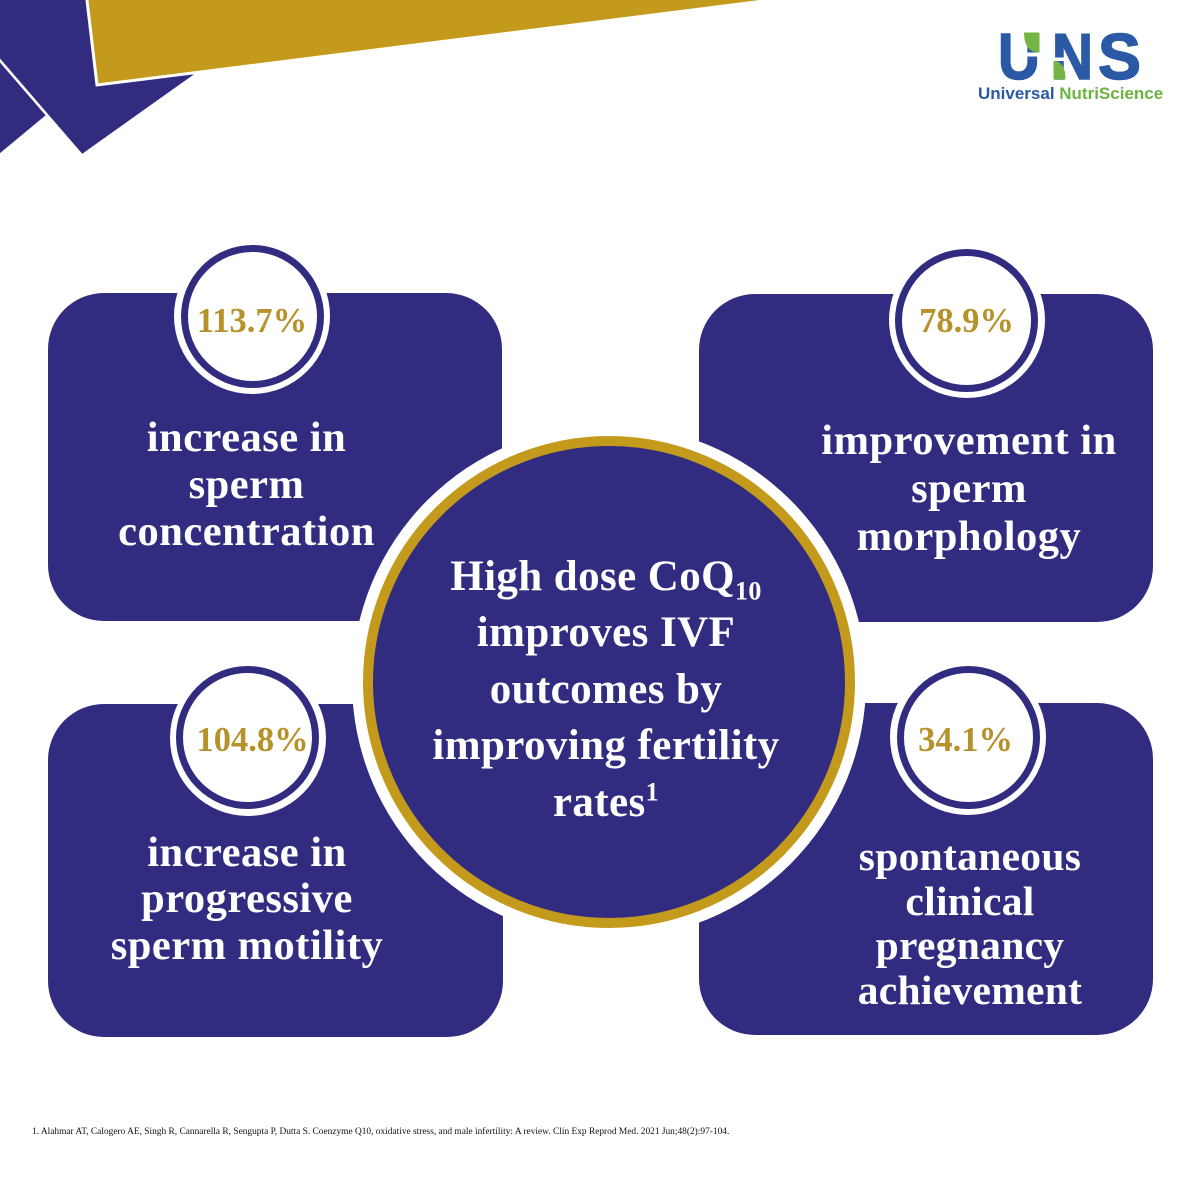 The width and height of the screenshot is (1200, 1200). Describe the element at coordinates (1072, 56) in the screenshot. I see `svg-text: N` at that location.